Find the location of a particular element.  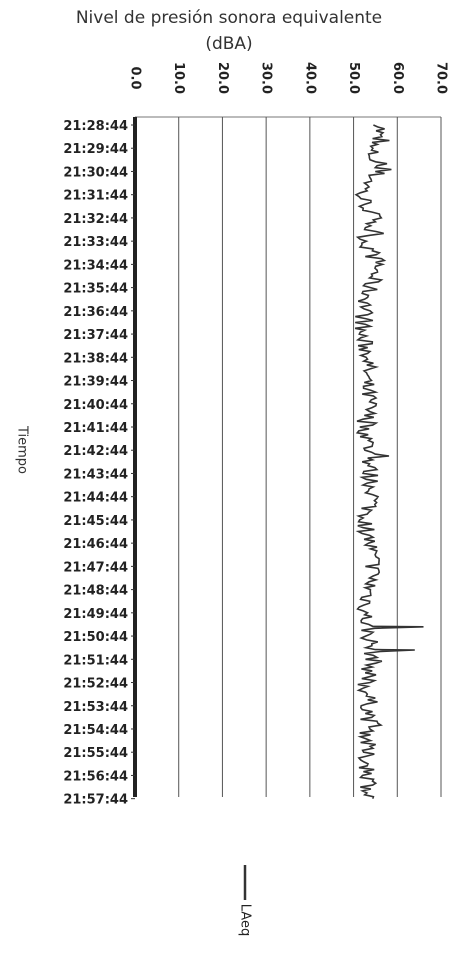

time-tick-label: 21:32:44 is located at coordinates (95, 219).